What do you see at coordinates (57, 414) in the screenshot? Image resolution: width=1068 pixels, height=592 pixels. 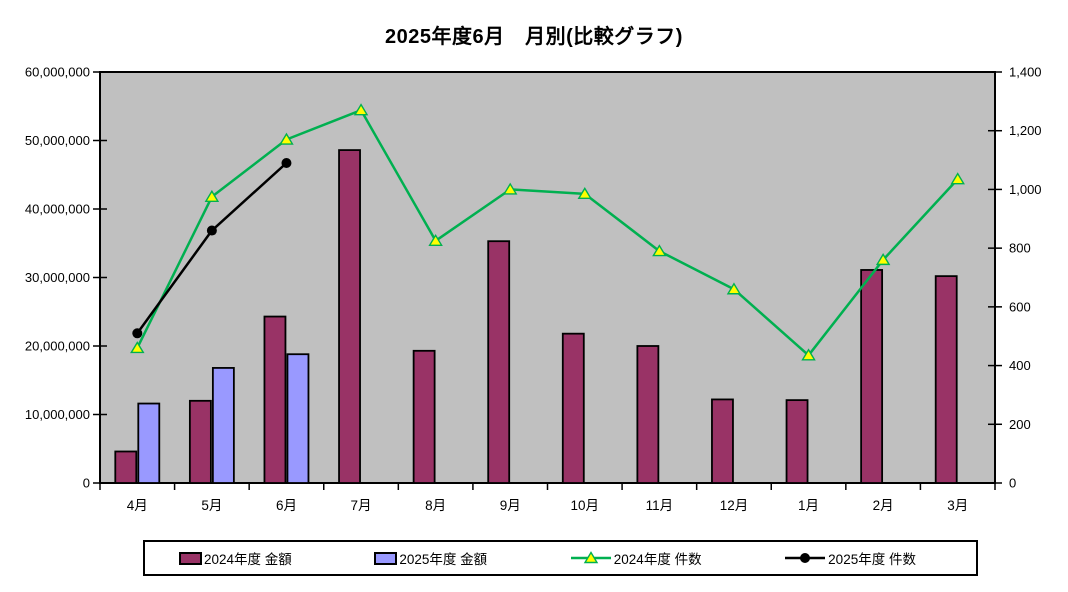 I see `left-axis-label: 10,000,000` at bounding box center [57, 414].